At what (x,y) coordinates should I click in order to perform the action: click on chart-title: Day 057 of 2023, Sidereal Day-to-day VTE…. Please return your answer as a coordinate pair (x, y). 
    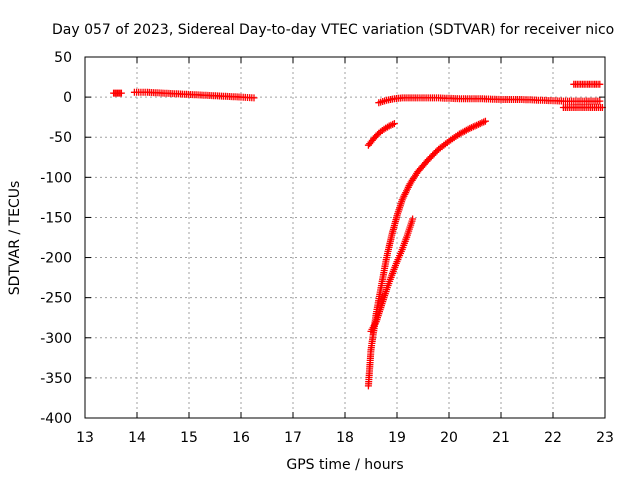
    Looking at the image, I should click on (333, 30).